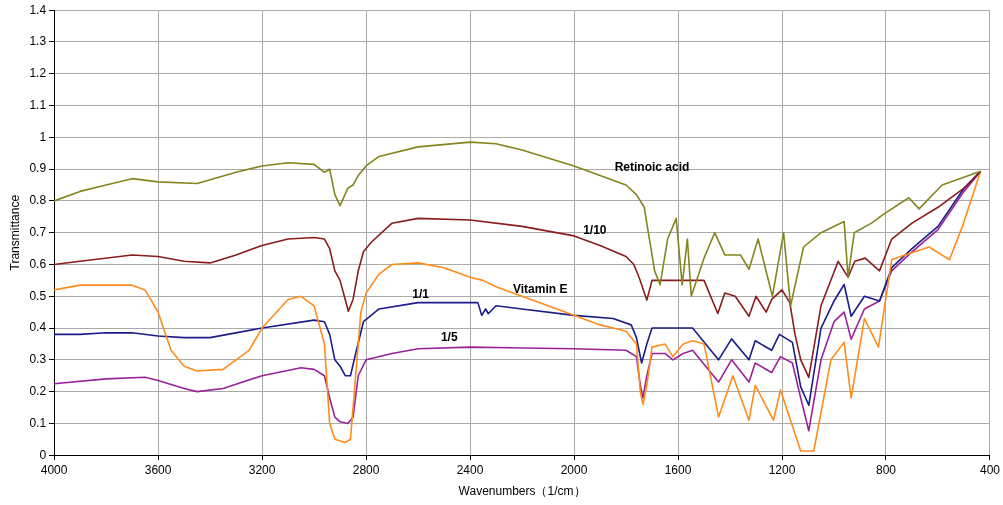  Describe the element at coordinates (652, 166) in the screenshot. I see `series-label: Retinoic acid` at that location.